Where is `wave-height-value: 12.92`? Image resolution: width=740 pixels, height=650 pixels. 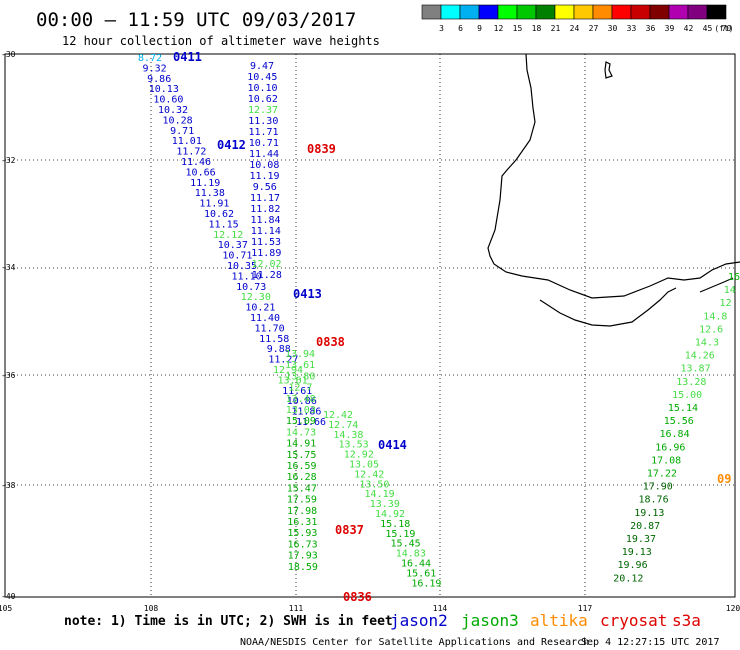
wave-height-value: 12.92 is located at coordinates (359, 455).